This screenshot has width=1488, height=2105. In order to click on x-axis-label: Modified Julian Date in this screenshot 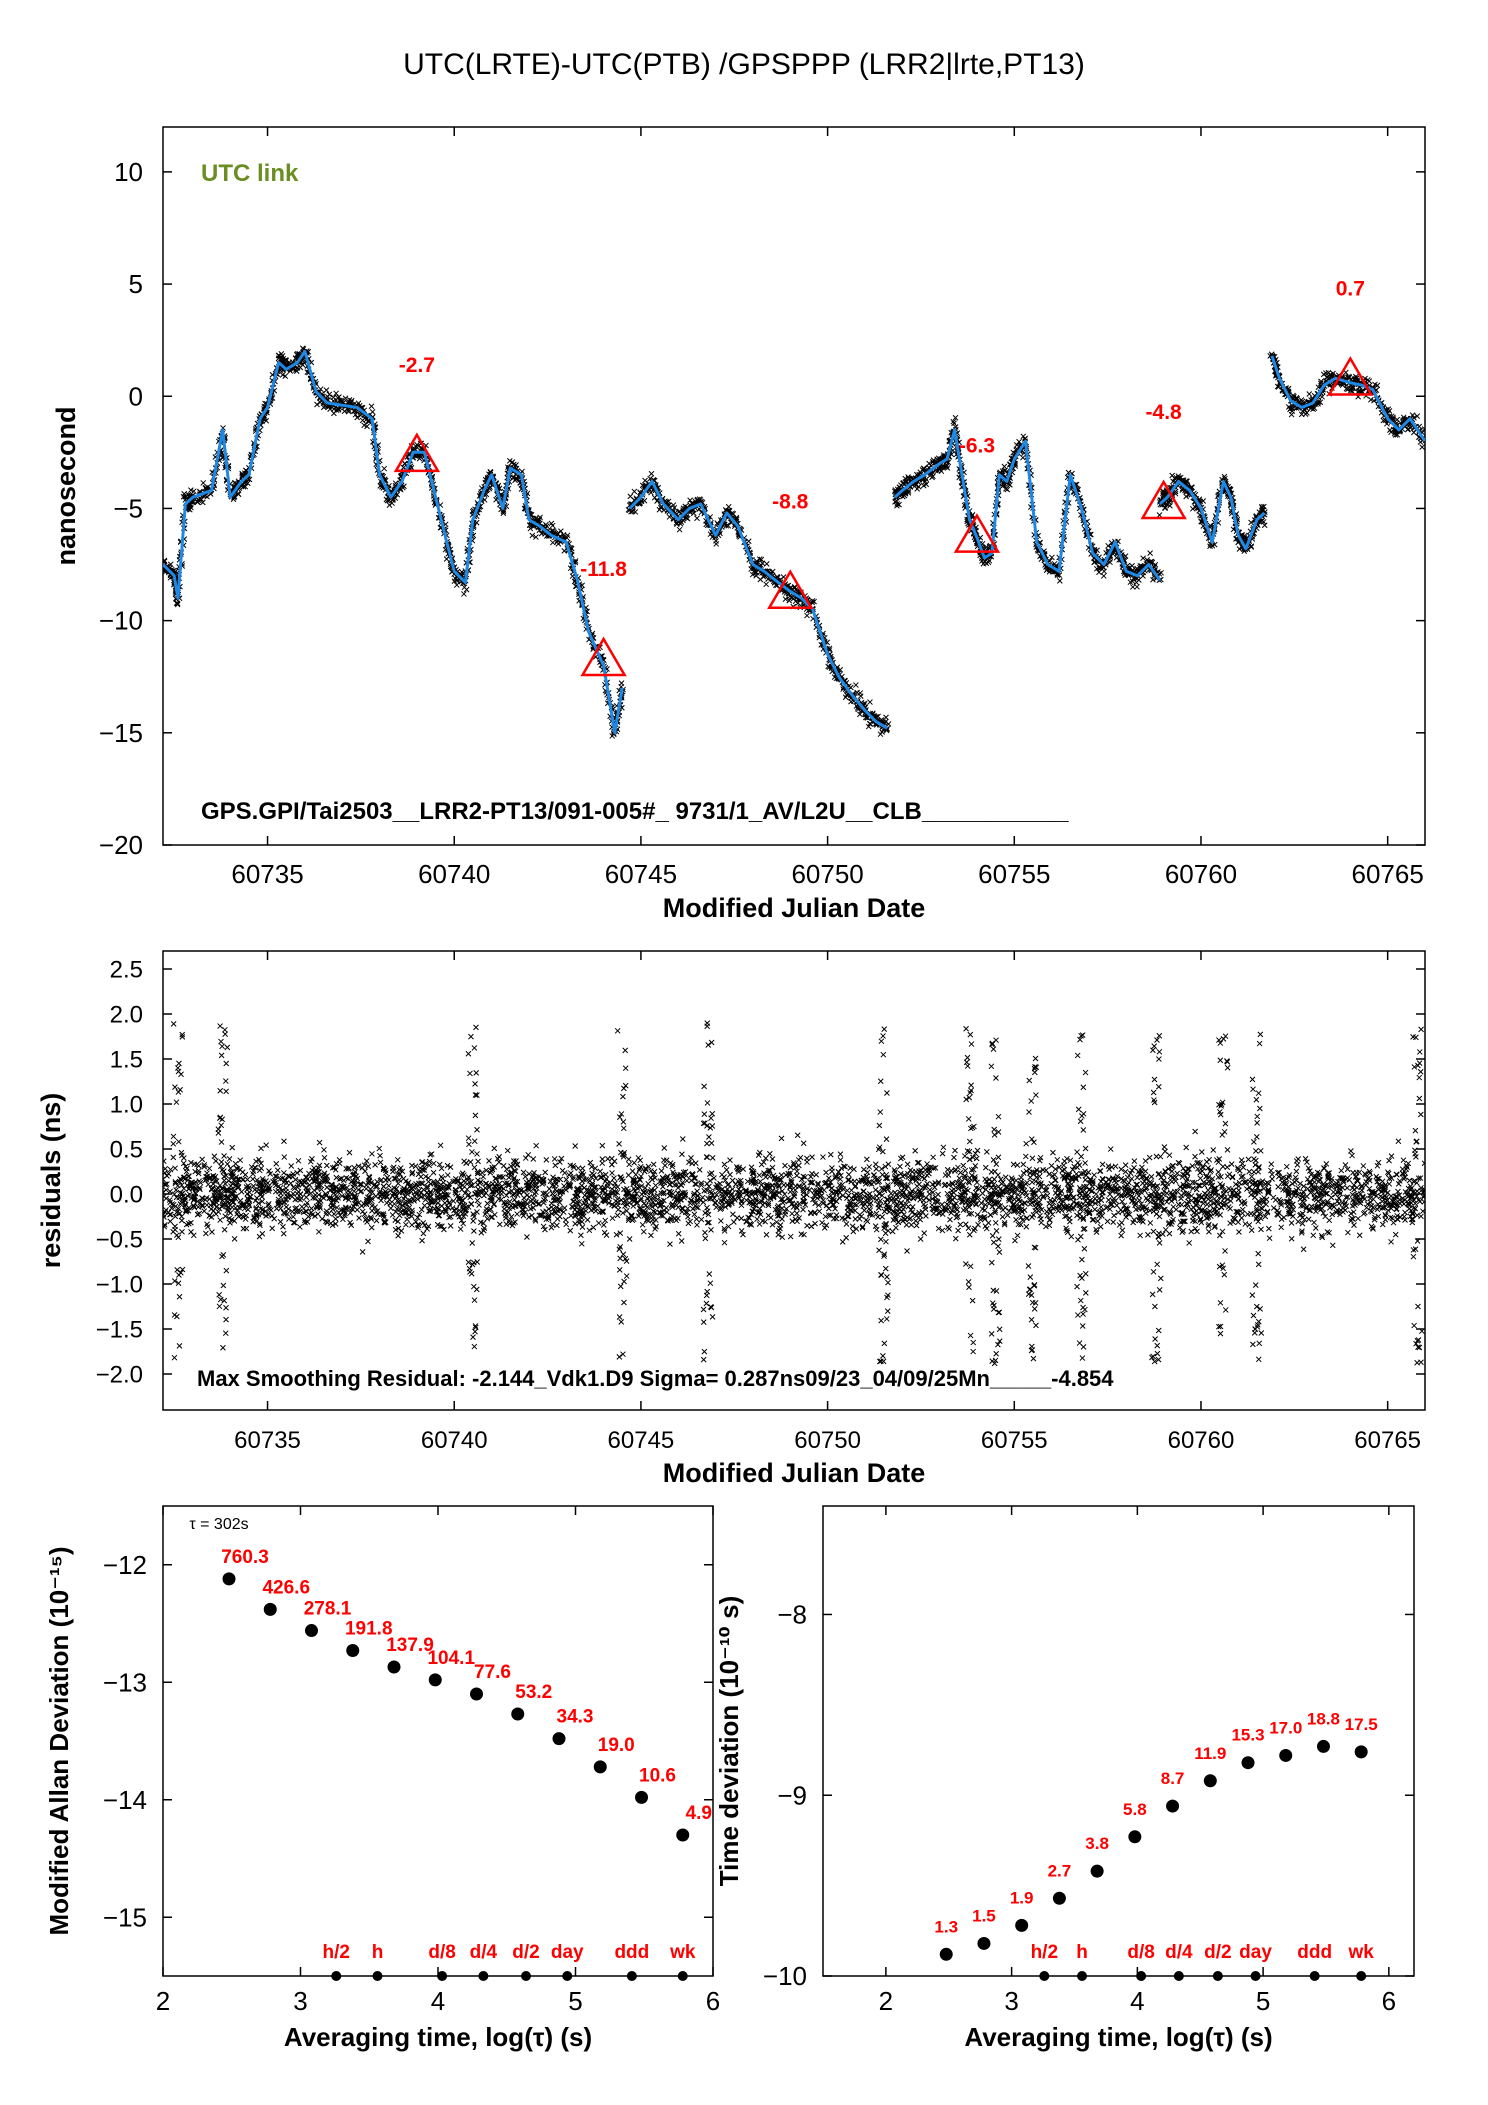, I will do `click(794, 908)`.